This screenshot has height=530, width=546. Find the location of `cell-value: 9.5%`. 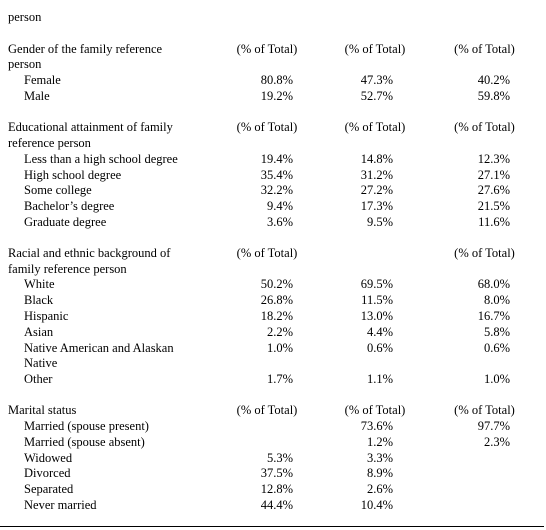

cell-value: 9.5% is located at coordinates (379, 222).